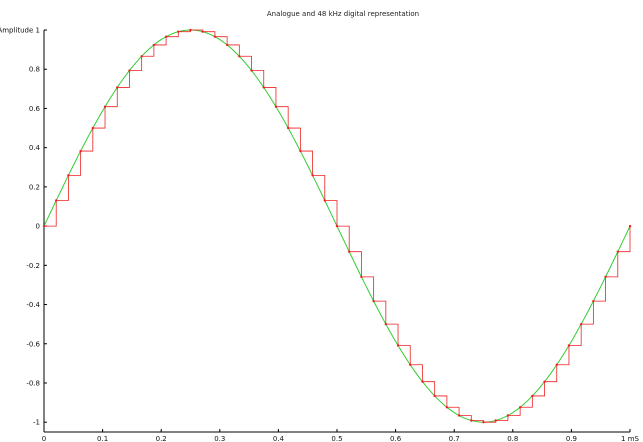 The width and height of the screenshot is (643, 442). I want to click on x-tick-label: 0.5, so click(336, 438).